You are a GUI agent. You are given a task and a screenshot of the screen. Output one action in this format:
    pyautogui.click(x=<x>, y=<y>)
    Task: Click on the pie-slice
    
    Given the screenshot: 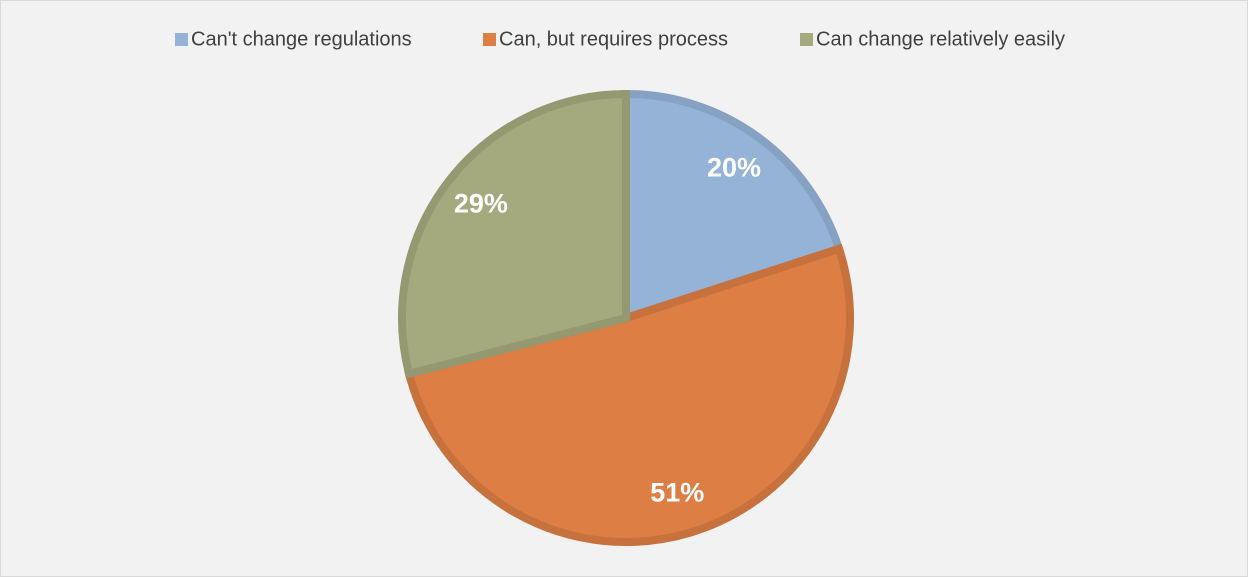 What is the action you would take?
    pyautogui.click(x=514, y=234)
    